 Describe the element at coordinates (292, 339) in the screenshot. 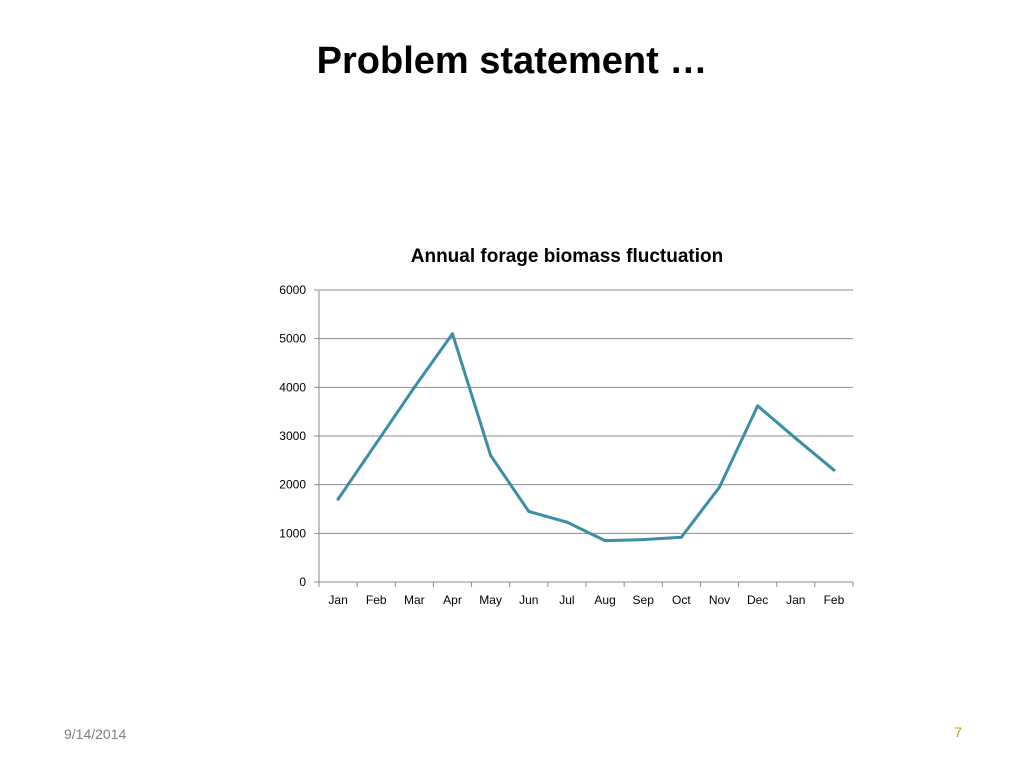

I see `y-tick-label: 5000` at that location.